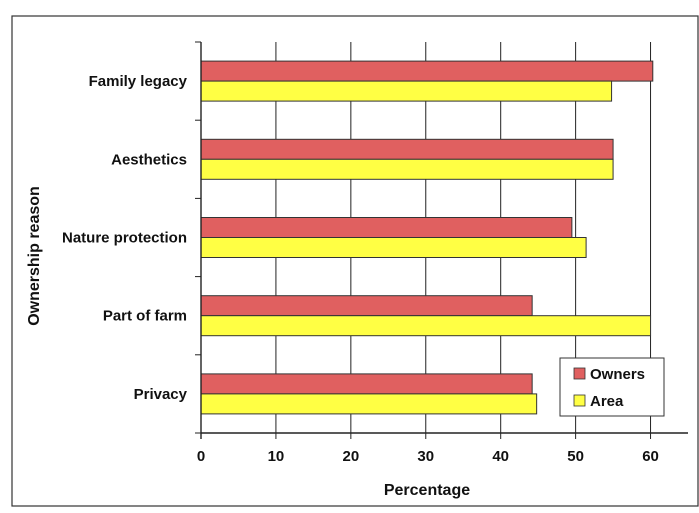  What do you see at coordinates (366, 306) in the screenshot?
I see `bar-owners-part-of-farm` at bounding box center [366, 306].